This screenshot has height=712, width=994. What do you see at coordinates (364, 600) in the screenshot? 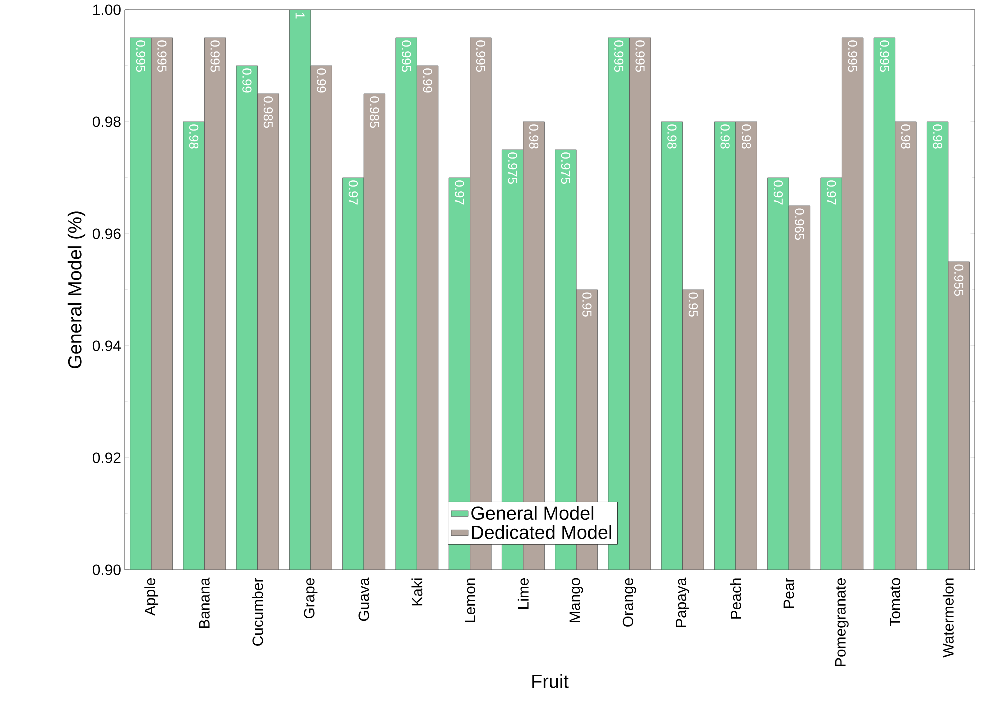
I see `x-tick-label: Guava` at bounding box center [364, 600].